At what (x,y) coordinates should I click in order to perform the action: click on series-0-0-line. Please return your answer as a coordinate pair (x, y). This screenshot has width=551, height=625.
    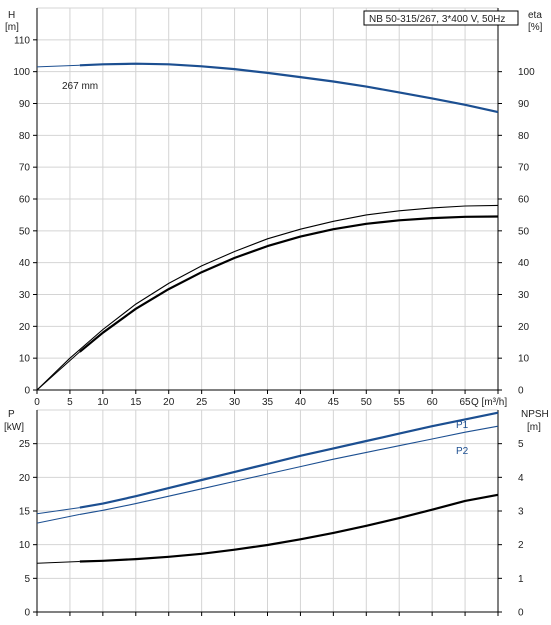
    Looking at the image, I should click on (289, 88).